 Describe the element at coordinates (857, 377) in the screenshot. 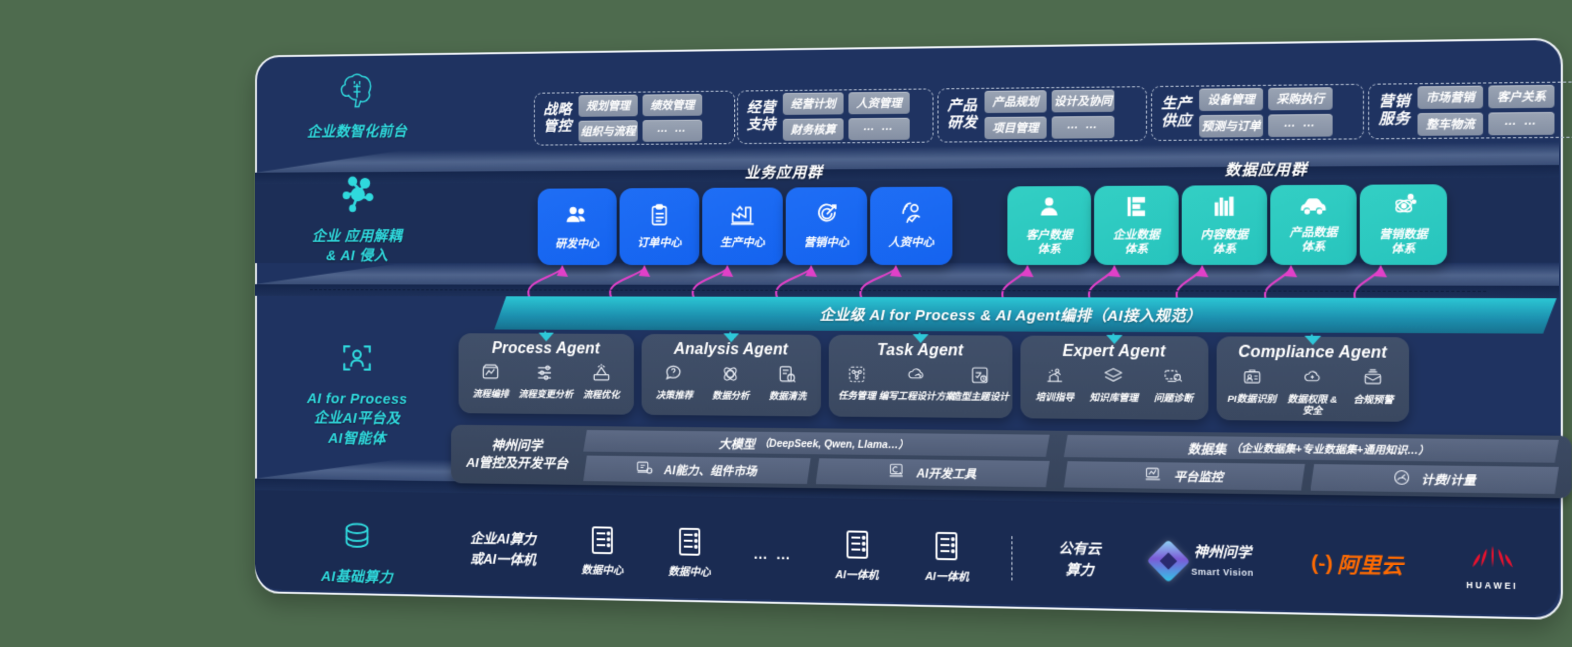

I see `task-network-icon` at that location.